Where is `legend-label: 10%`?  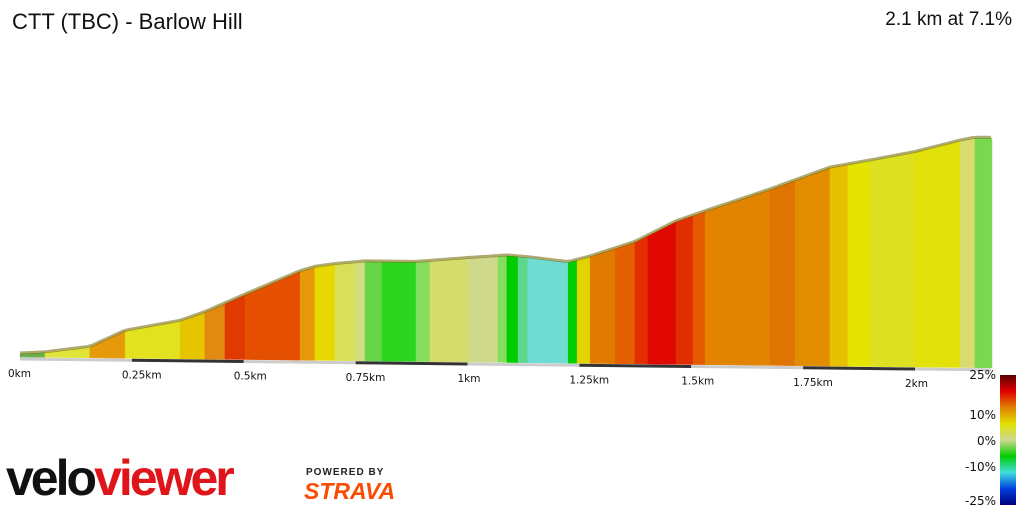 legend-label: 10% is located at coordinates (982, 415).